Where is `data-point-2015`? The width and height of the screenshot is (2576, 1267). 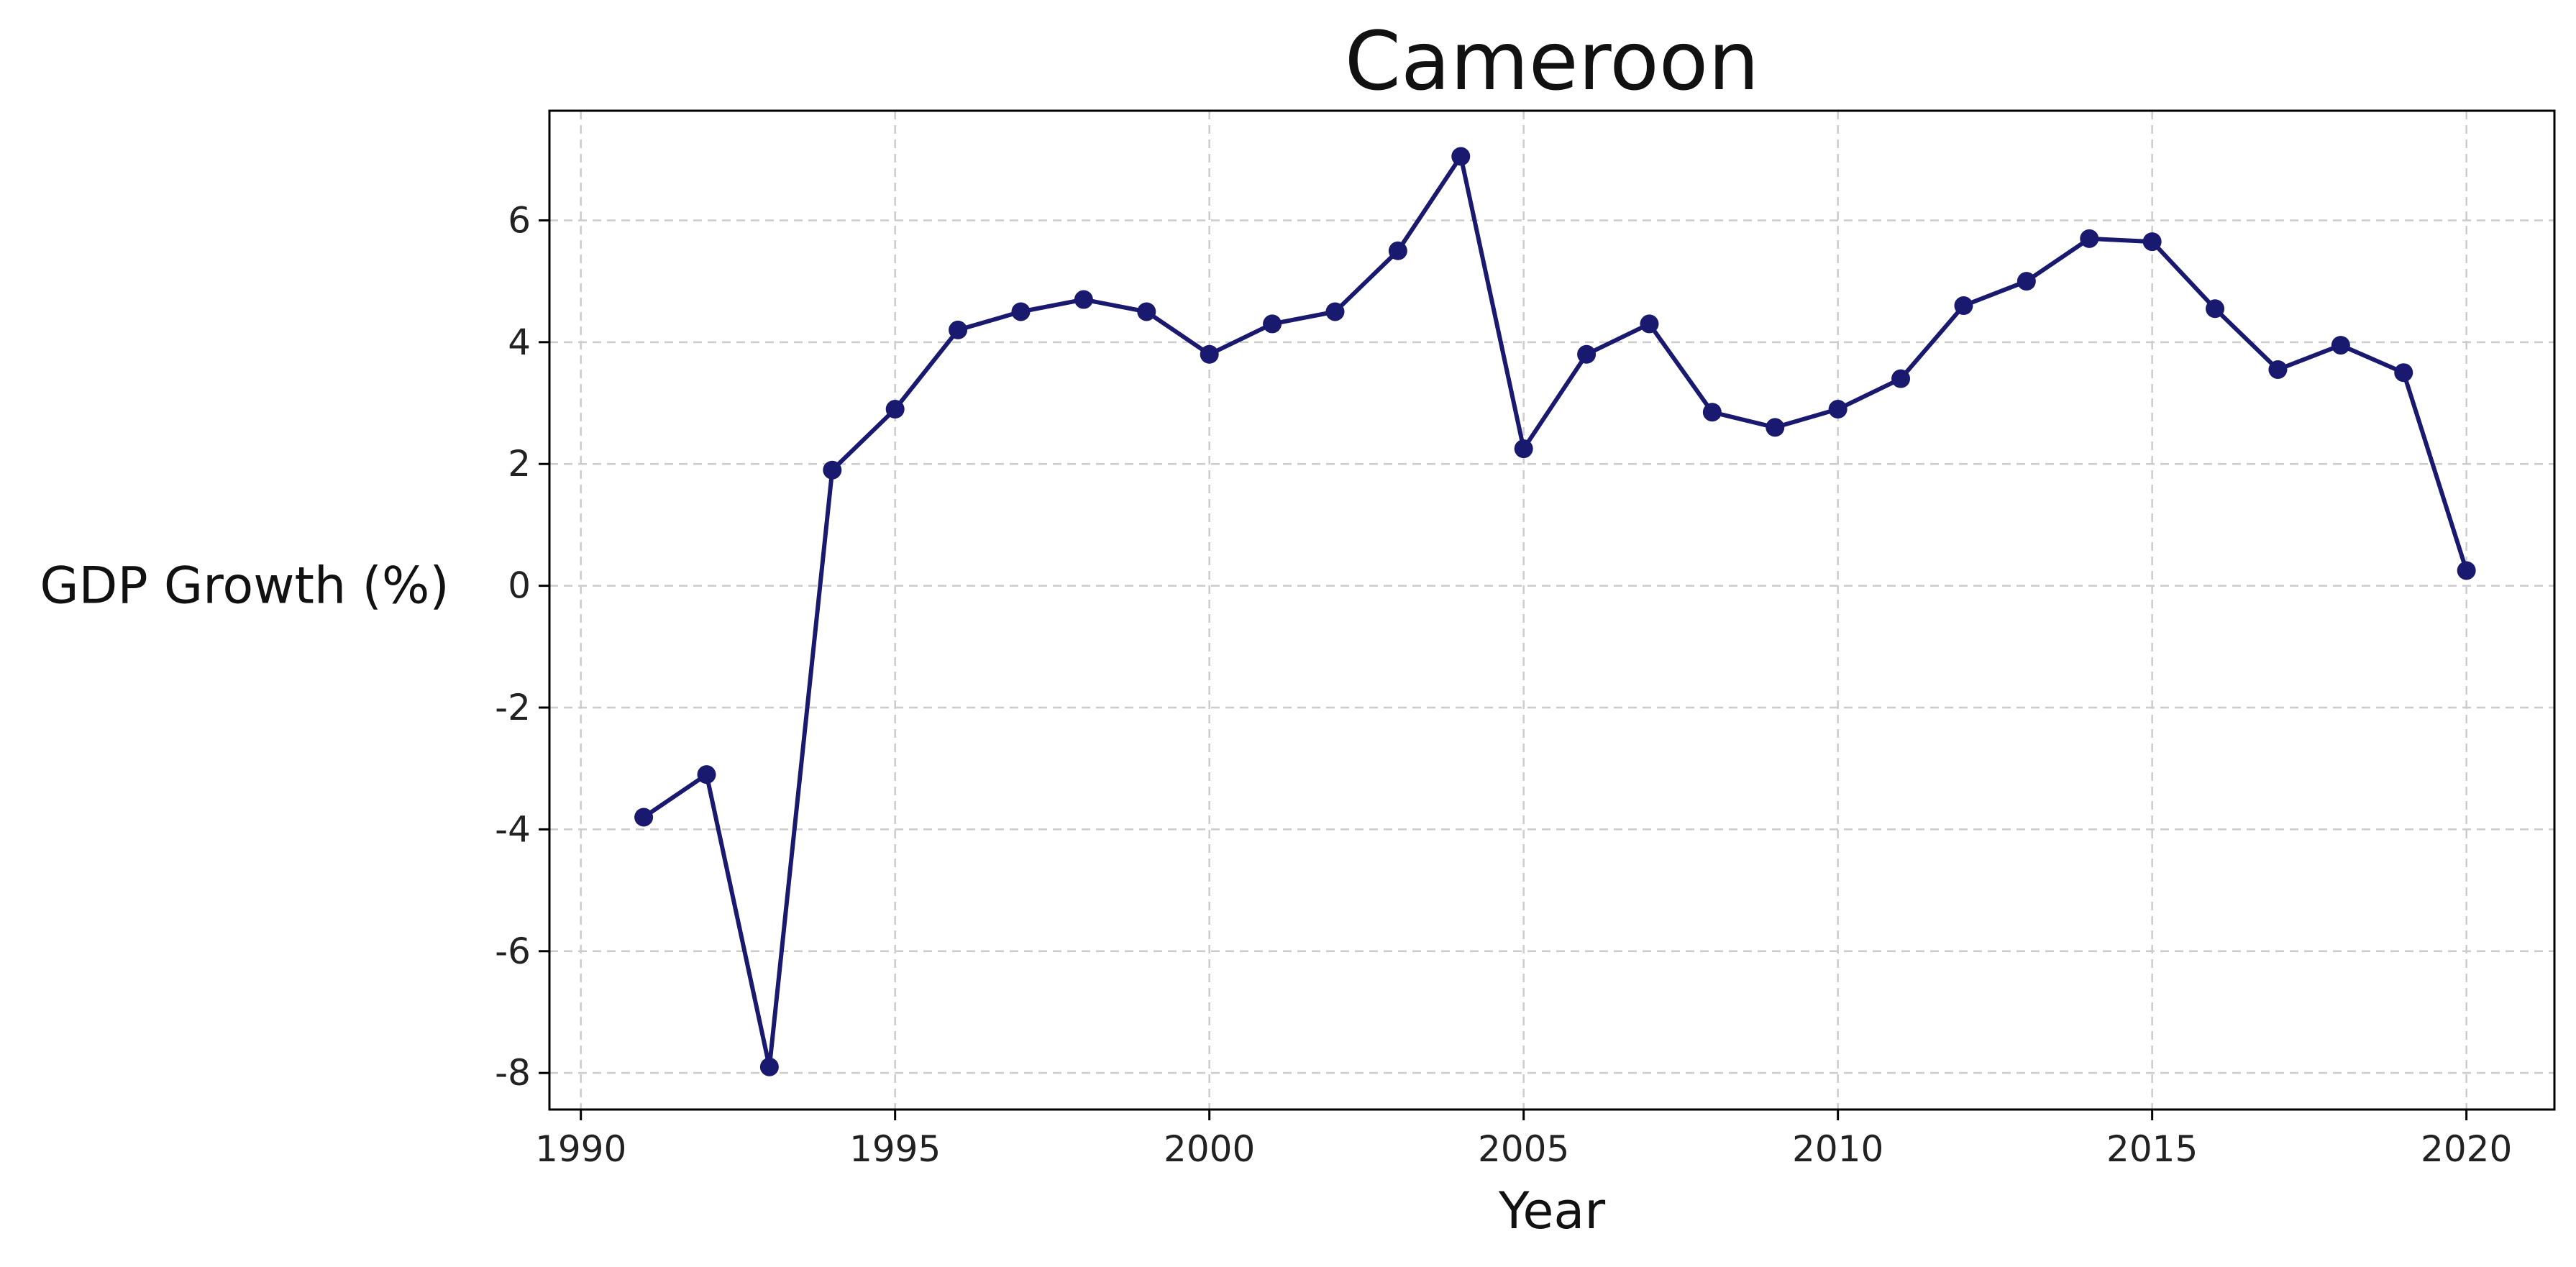 data-point-2015 is located at coordinates (2152, 242).